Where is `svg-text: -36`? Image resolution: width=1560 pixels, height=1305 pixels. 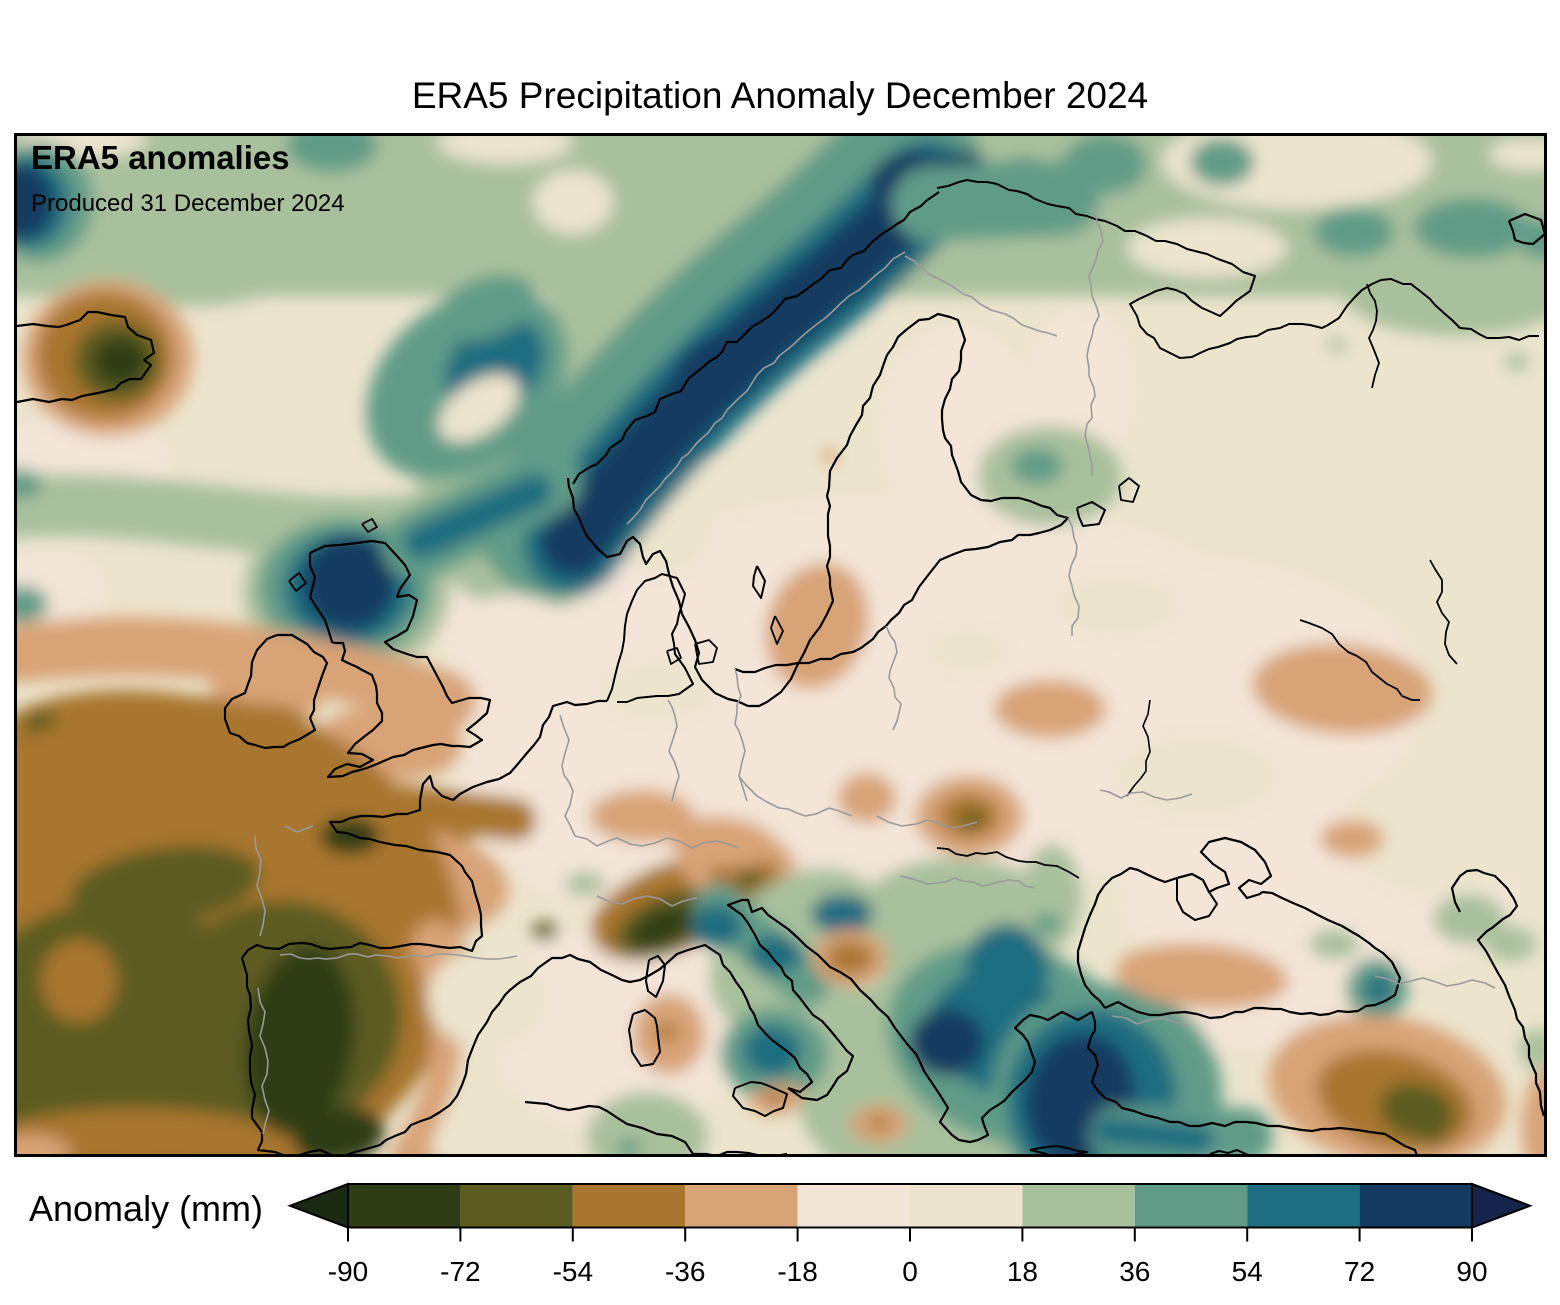 svg-text: -36 is located at coordinates (685, 1271).